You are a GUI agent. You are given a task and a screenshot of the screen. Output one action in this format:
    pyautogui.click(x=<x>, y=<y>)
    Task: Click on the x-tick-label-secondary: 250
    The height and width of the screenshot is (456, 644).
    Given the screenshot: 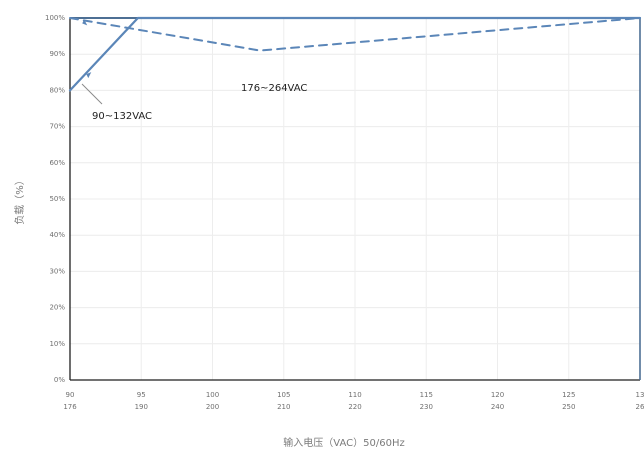 What is the action you would take?
    pyautogui.click(x=568, y=407)
    